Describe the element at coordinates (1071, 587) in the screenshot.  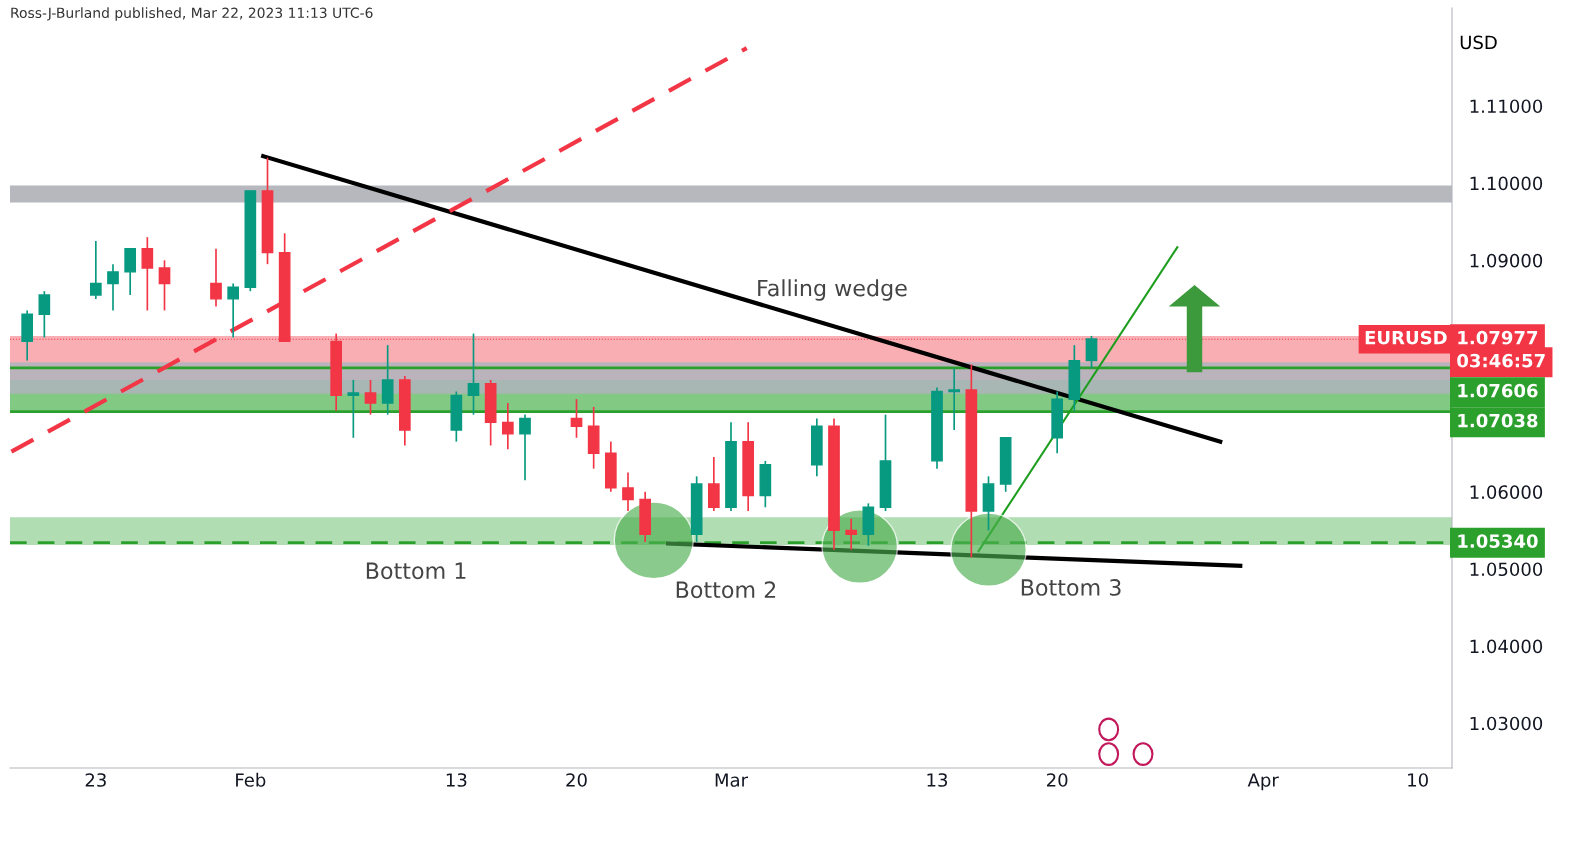
I see `annotation: Bottom 3` at that location.